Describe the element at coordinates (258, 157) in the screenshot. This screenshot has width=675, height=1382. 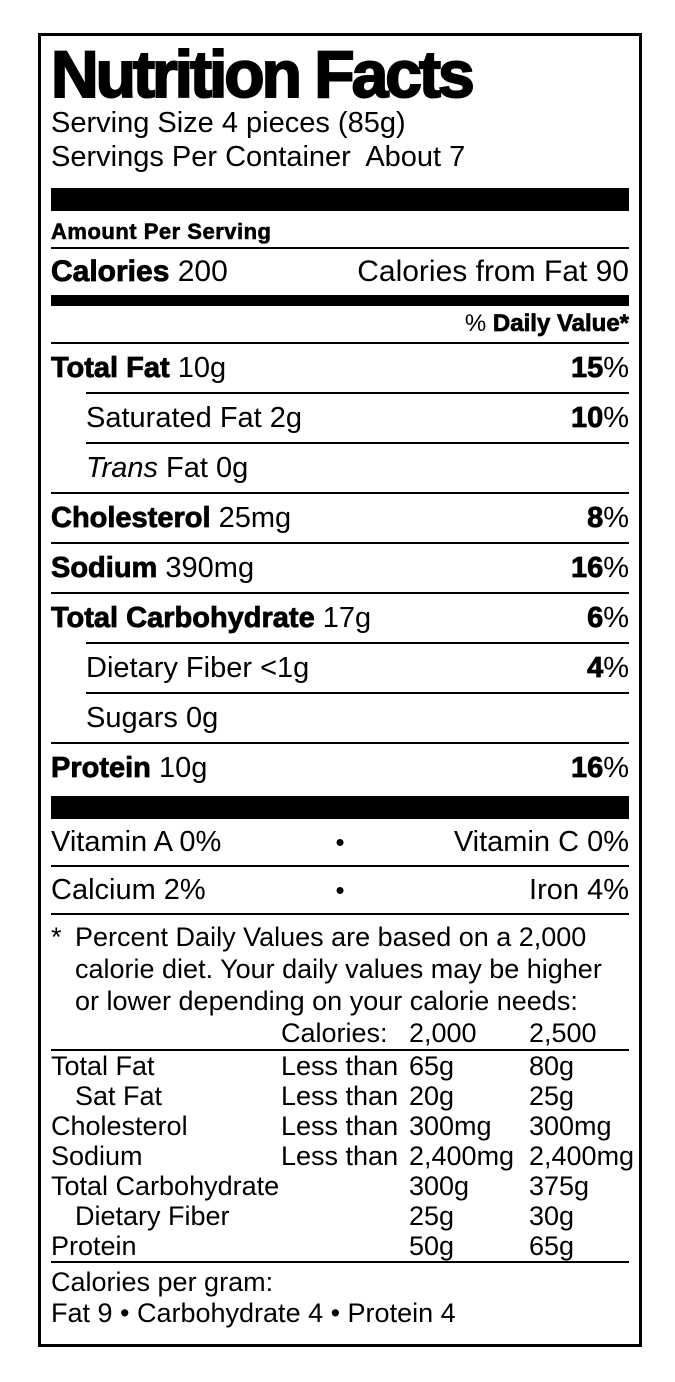
I see `servings-per-container: Servings Per Container About 7` at that location.